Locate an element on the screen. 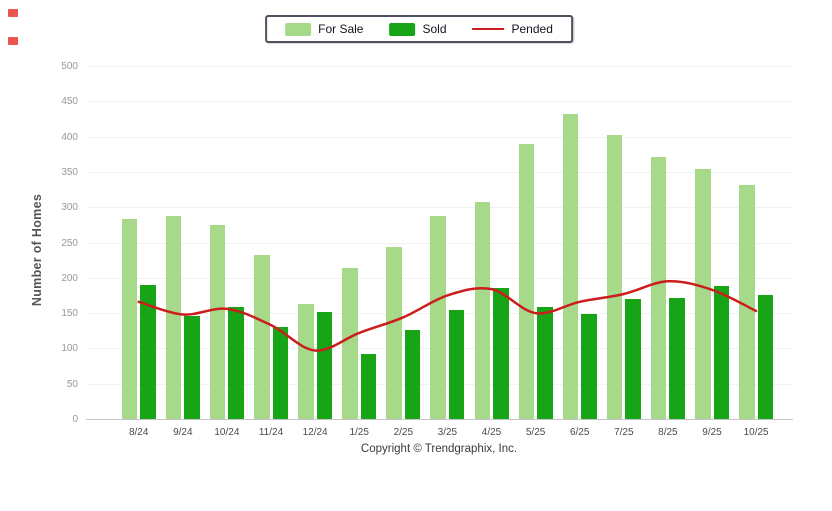 This screenshot has width=832, height=511. y-axis-title: Number of Homes is located at coordinates (37, 250).